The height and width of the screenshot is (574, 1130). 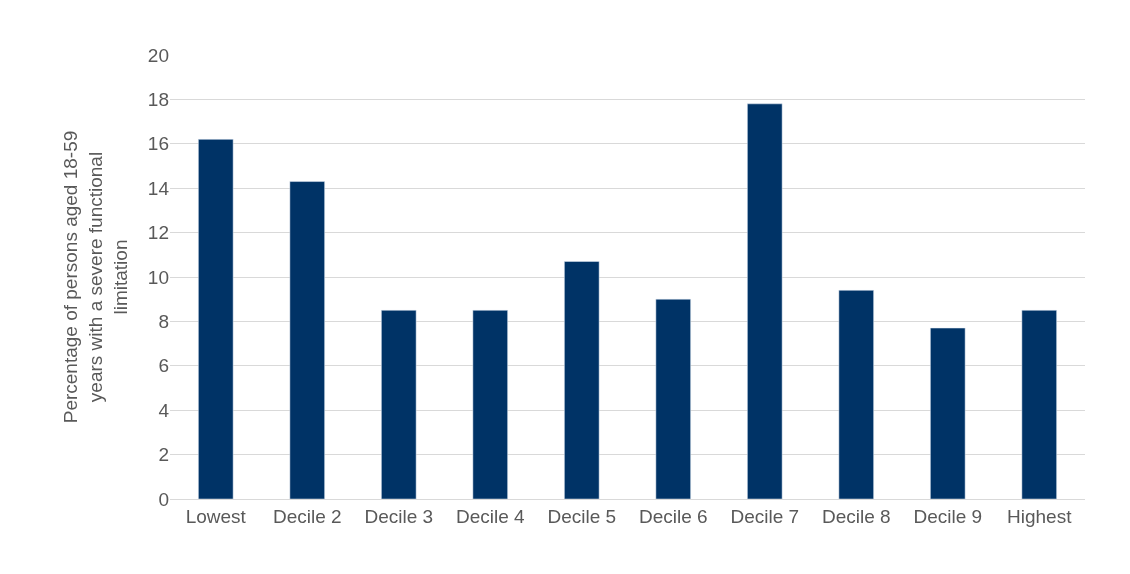 I want to click on x-tick-label: Decile 2, so click(x=307, y=516).